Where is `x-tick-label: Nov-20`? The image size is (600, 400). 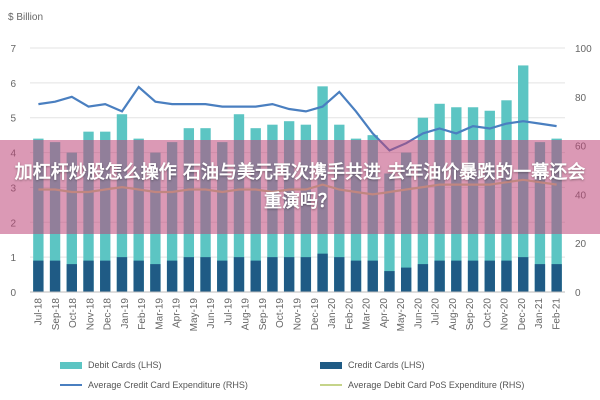 x-tick-label: Nov-20 is located at coordinates (505, 314).